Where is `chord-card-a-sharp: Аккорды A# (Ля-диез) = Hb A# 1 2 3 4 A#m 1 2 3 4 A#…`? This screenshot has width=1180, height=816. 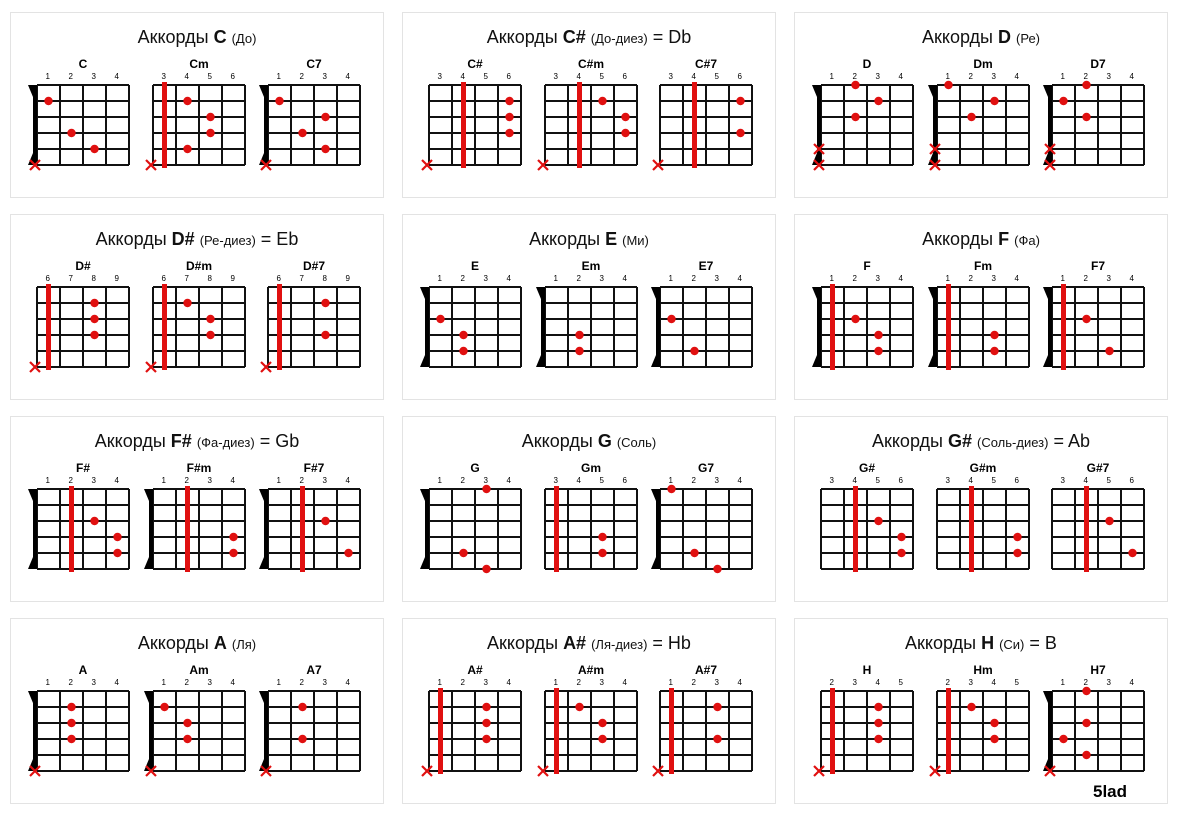 chord-card-a-sharp: Аккорды A# (Ля-диез) = Hb A# 1 2 3 4 A#m 1 2 3 4 A#… is located at coordinates (589, 711).